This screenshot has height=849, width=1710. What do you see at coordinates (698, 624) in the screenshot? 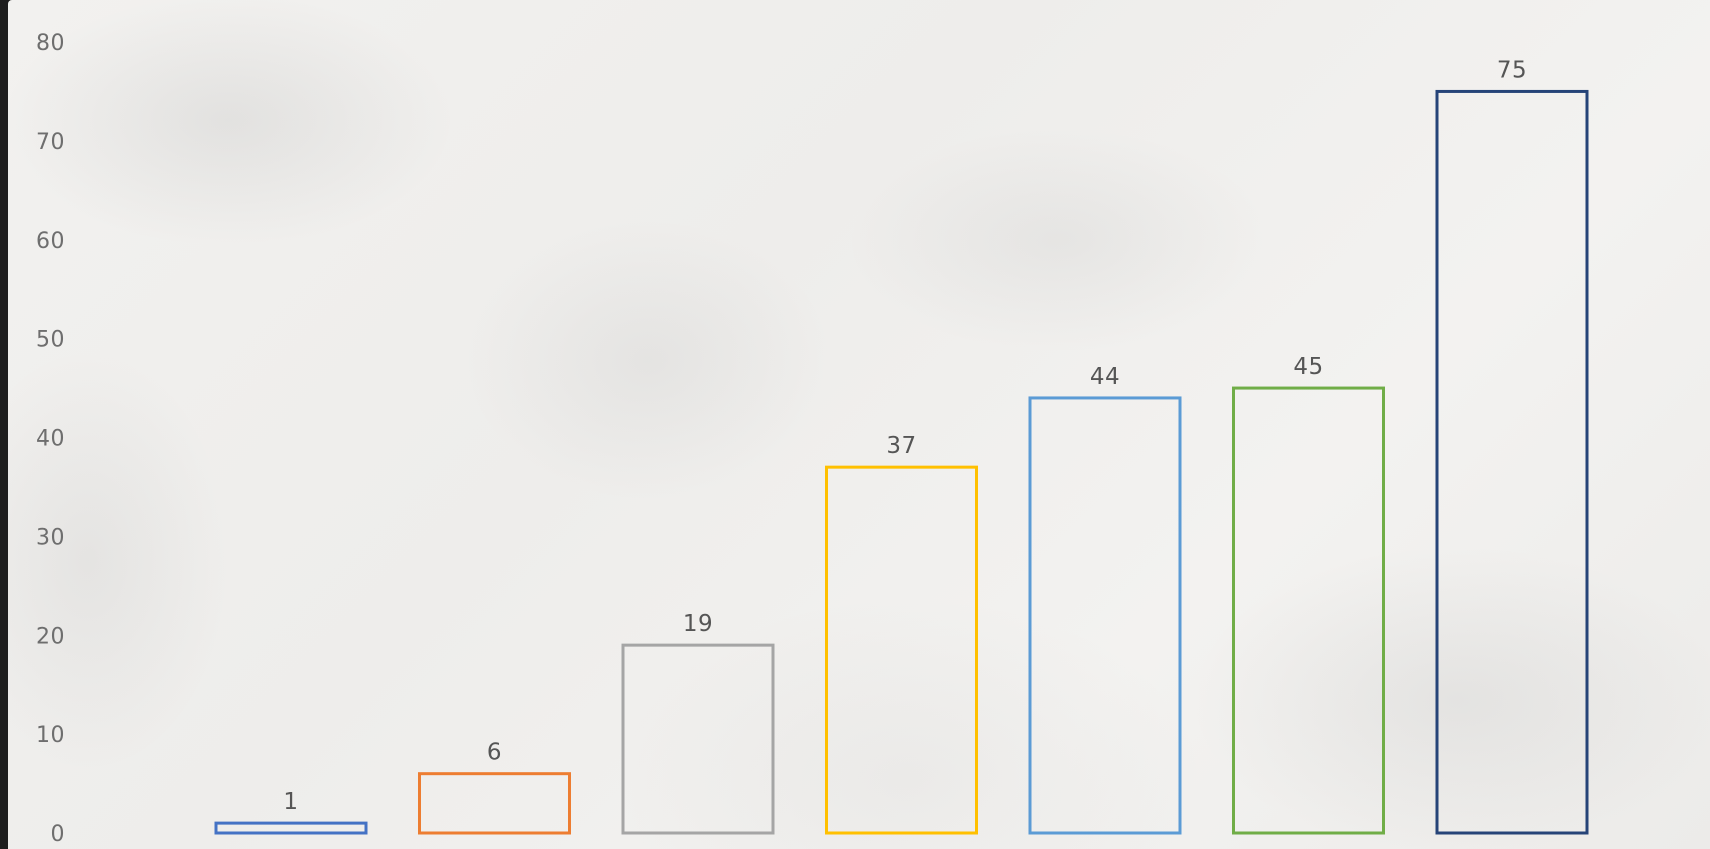
I see `bar-value-label: 19` at bounding box center [698, 624].